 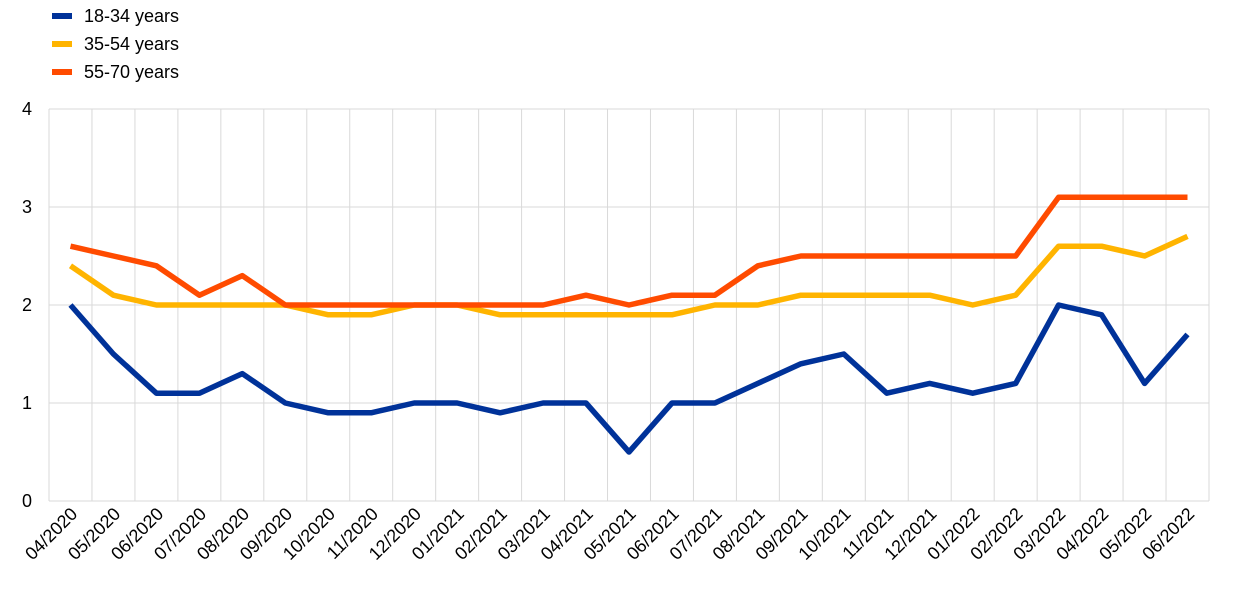 What do you see at coordinates (132, 71) in the screenshot?
I see `legend-label: 55-70 years` at bounding box center [132, 71].